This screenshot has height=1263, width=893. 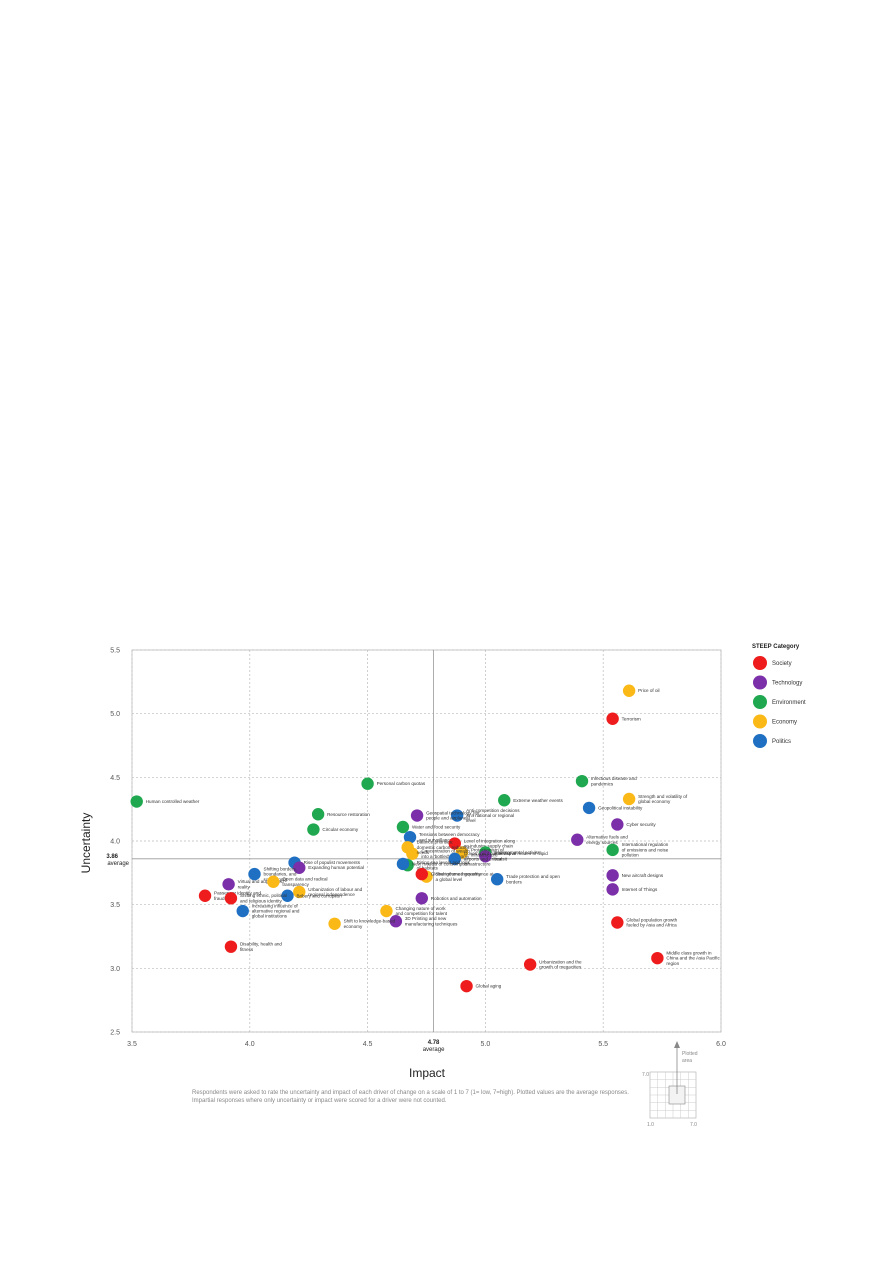 I want to click on point-label: Strengthened governance at a global level, so click(x=465, y=877).